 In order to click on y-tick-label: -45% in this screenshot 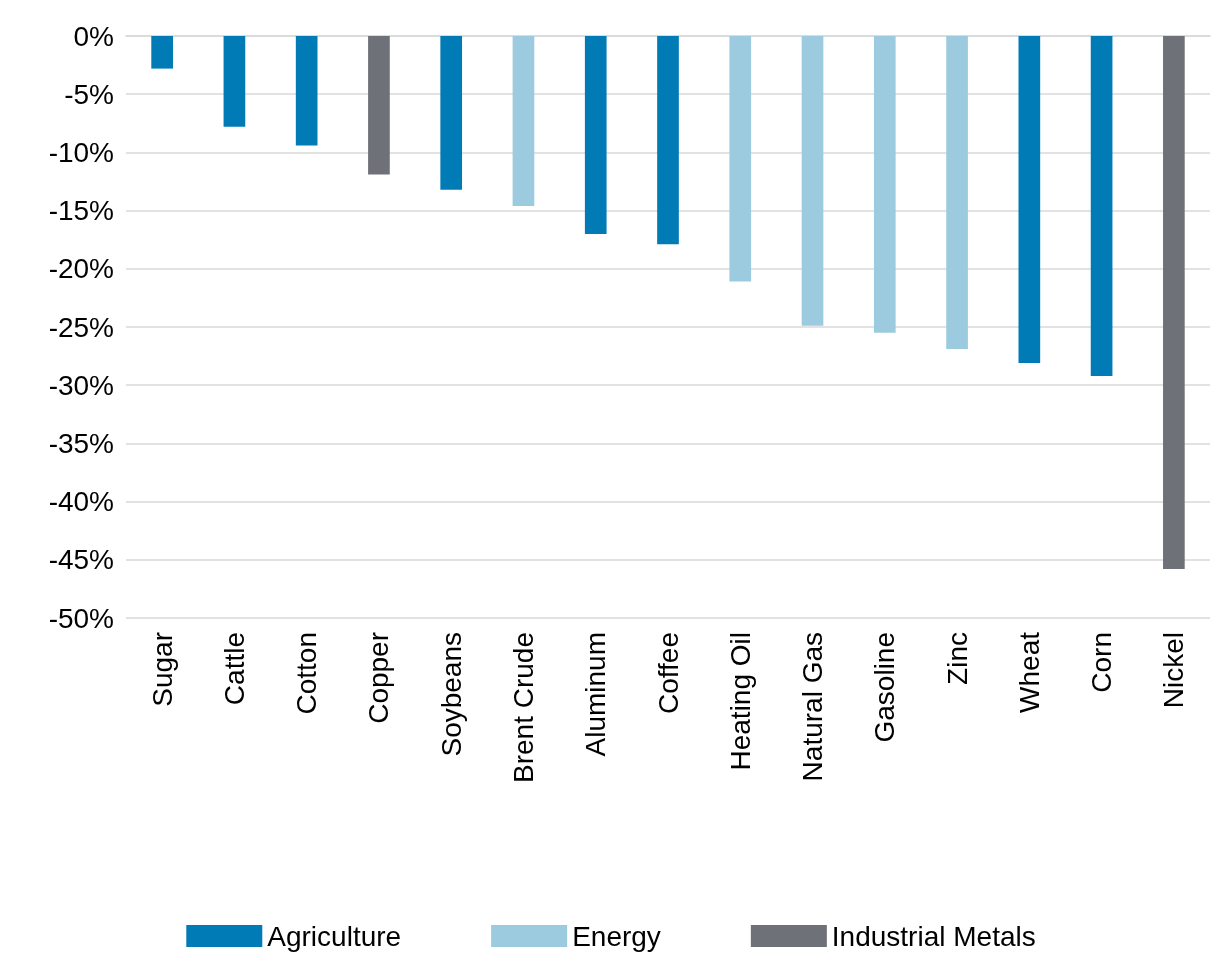, I will do `click(81, 560)`.